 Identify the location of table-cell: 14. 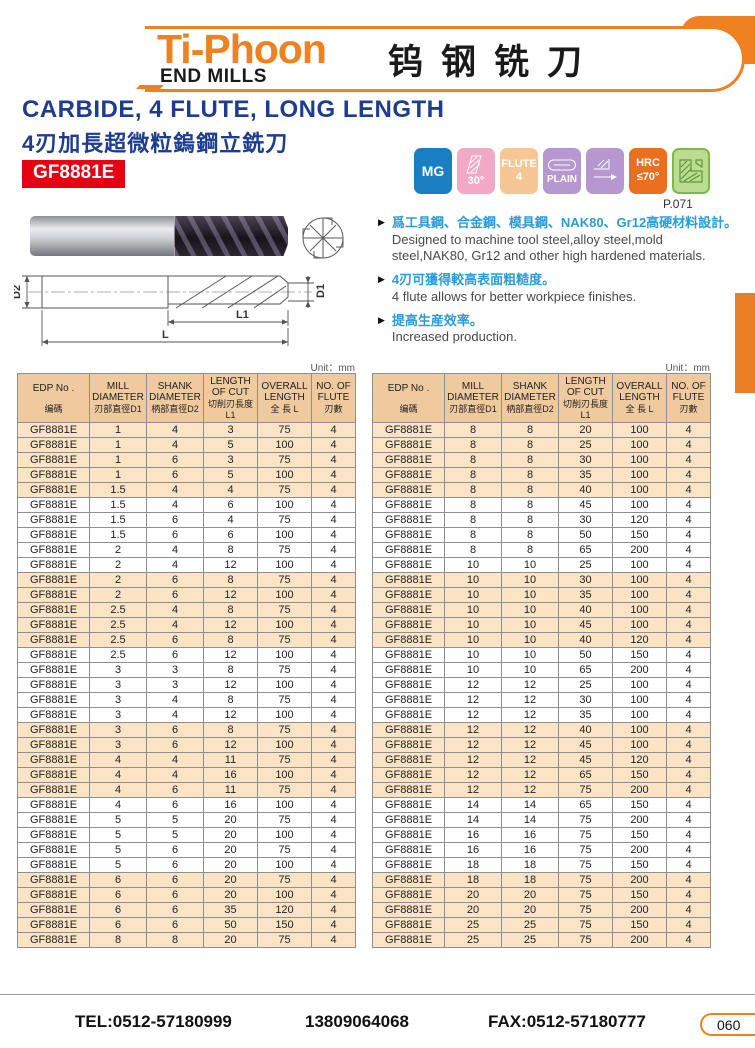
(530, 804).